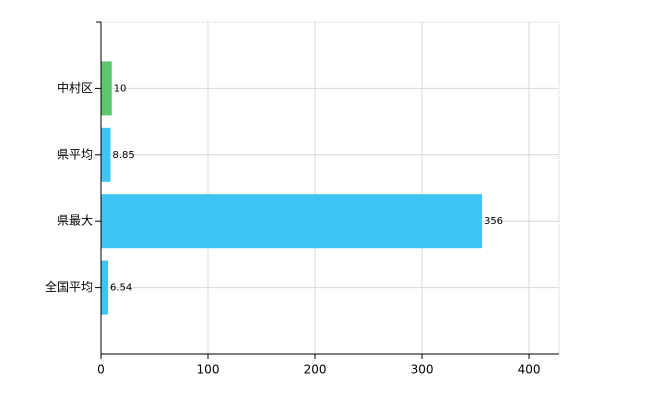 This screenshot has height=400, width=650. Describe the element at coordinates (422, 370) in the screenshot. I see `x-tick-label: 300` at that location.